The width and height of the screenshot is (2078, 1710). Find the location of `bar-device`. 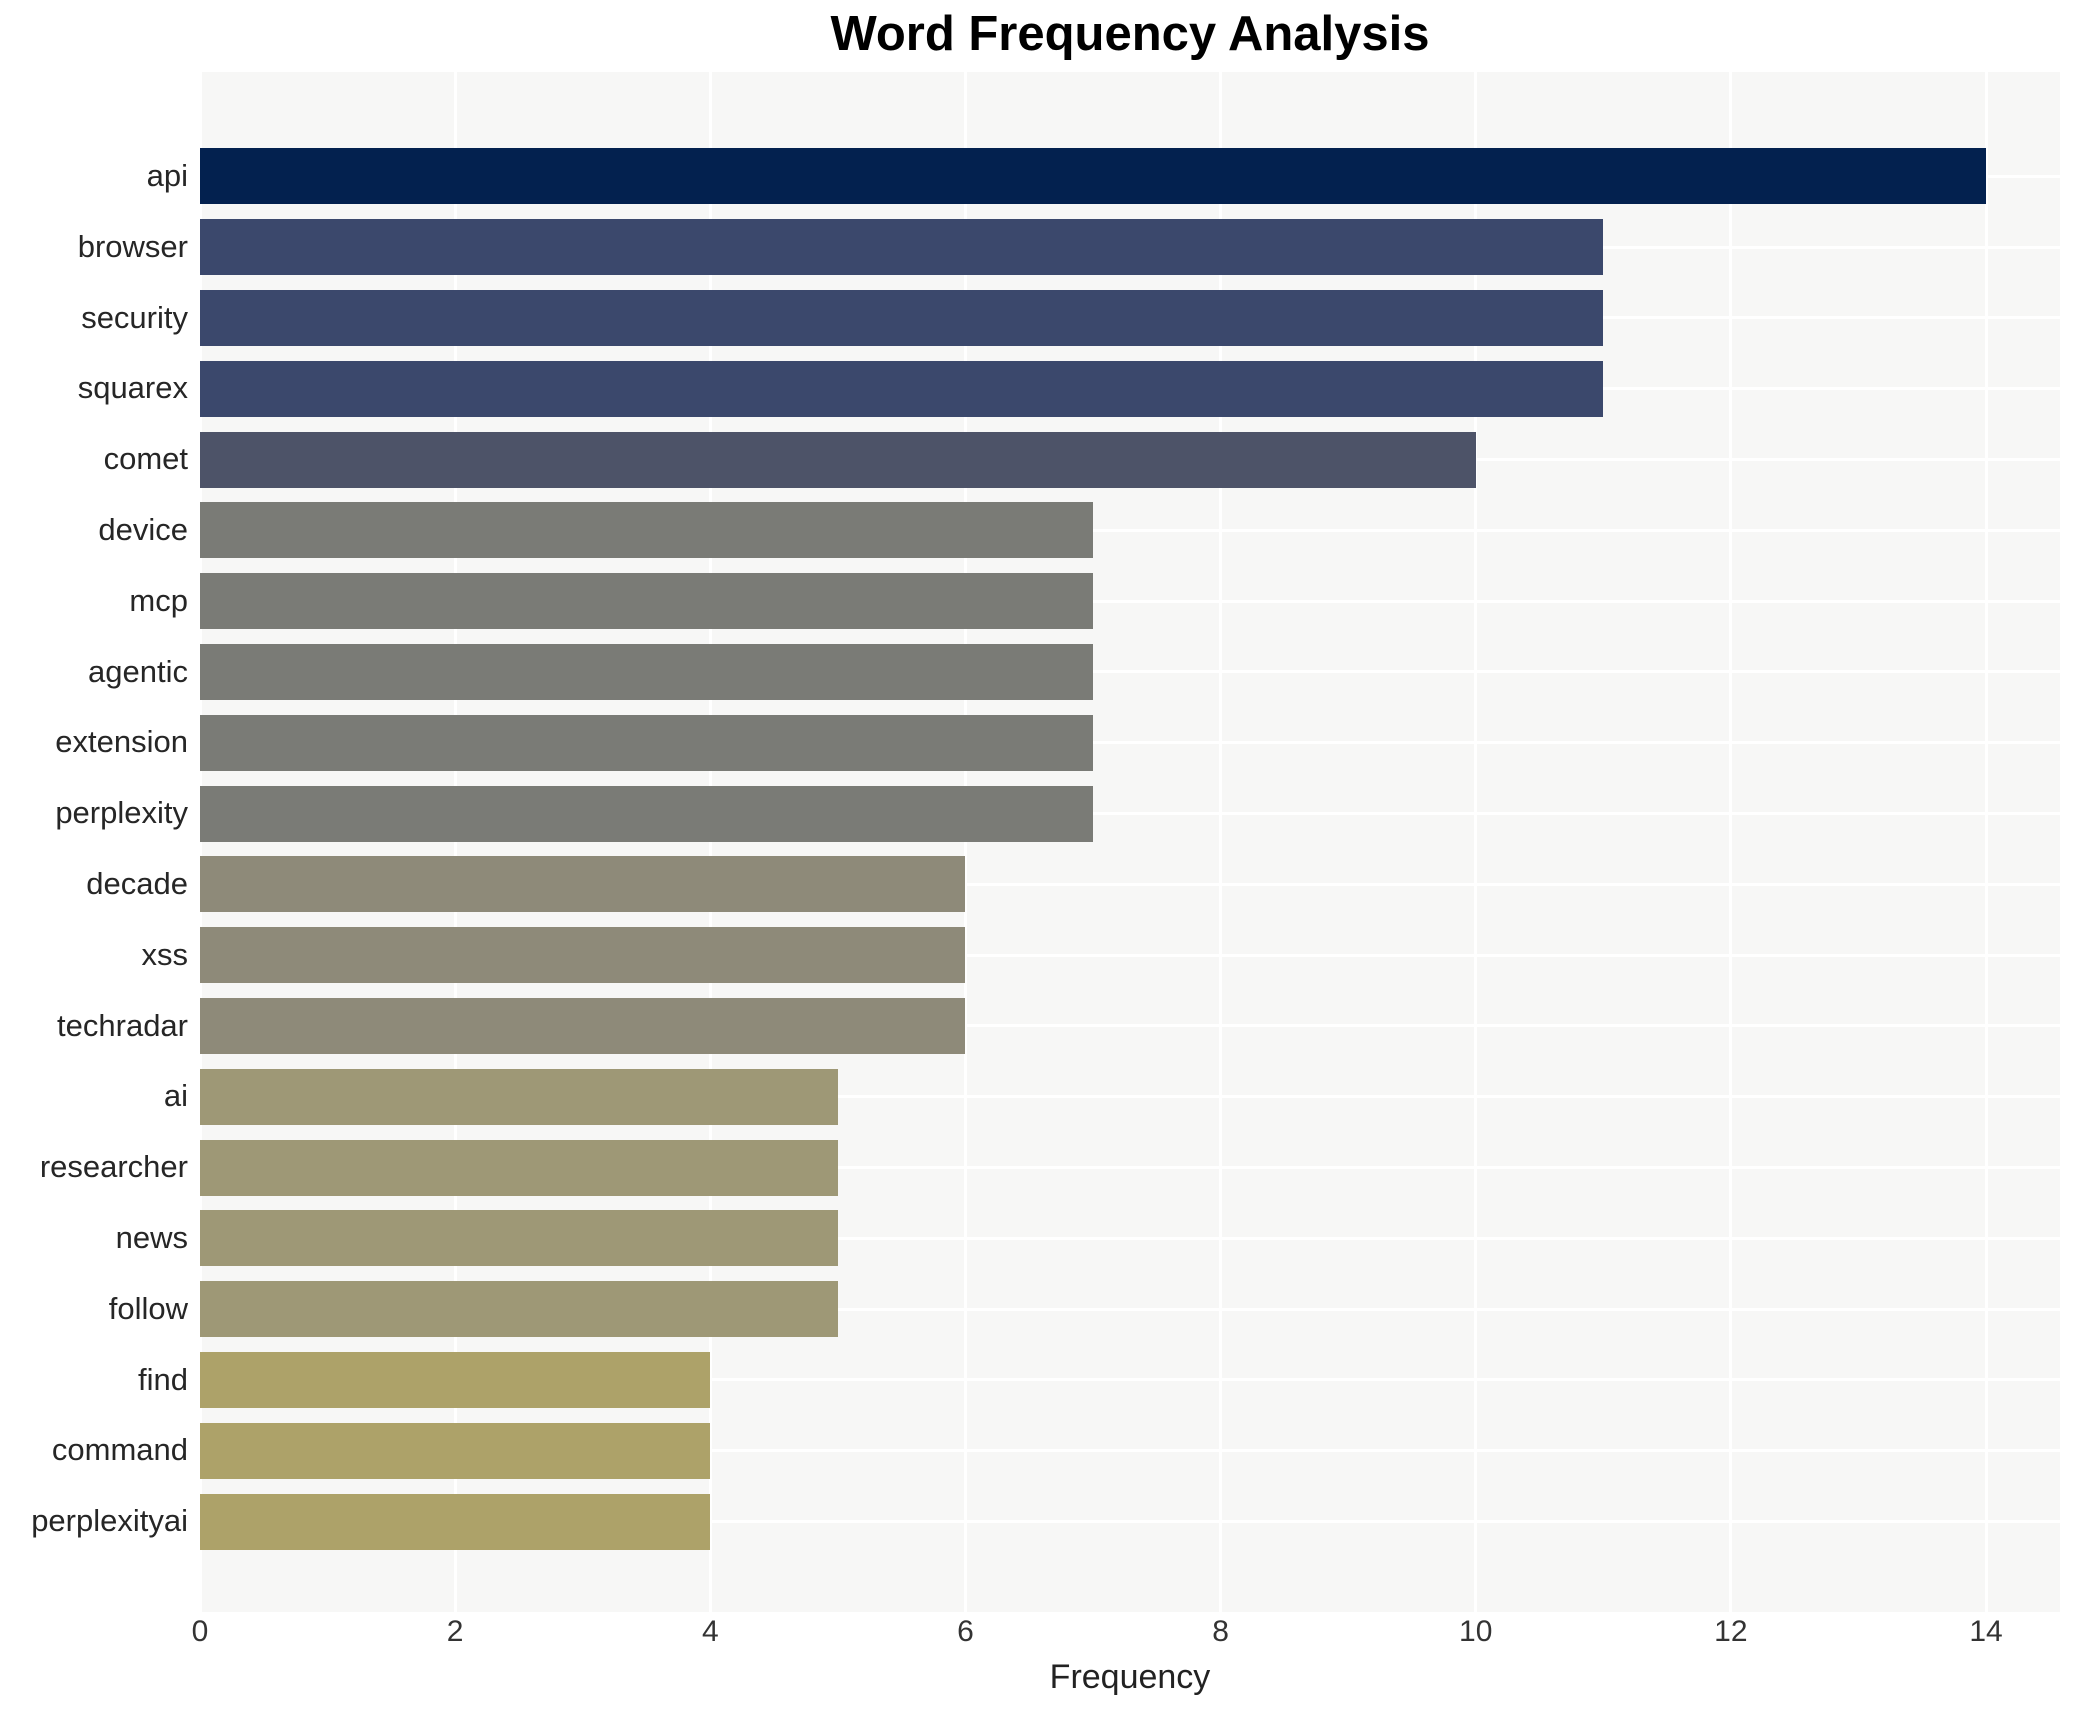

bar-device is located at coordinates (646, 530).